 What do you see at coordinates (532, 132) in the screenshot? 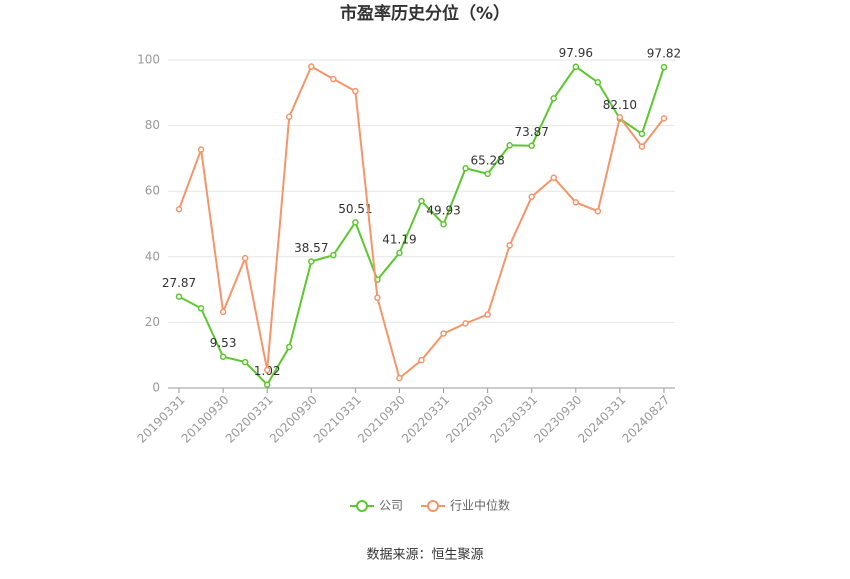
I see `data-label: 73.87` at bounding box center [532, 132].